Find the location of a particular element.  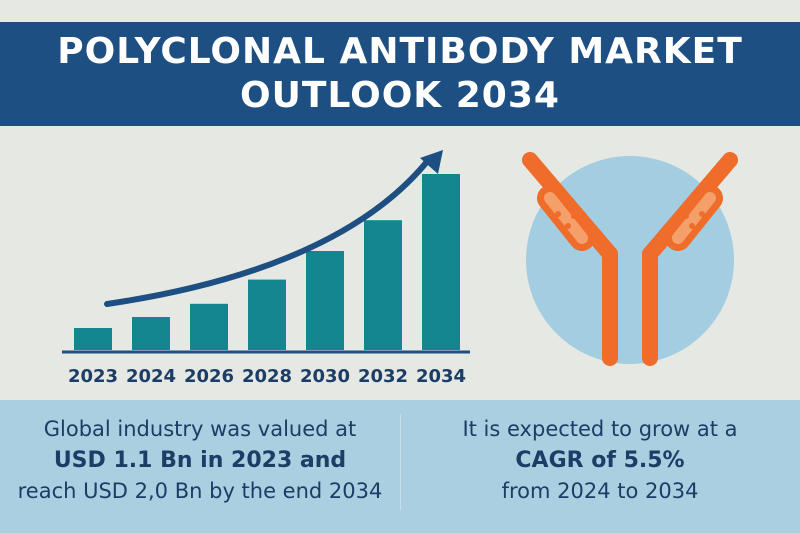

growth-line-3: from 2024 to 2034 is located at coordinates (600, 491).